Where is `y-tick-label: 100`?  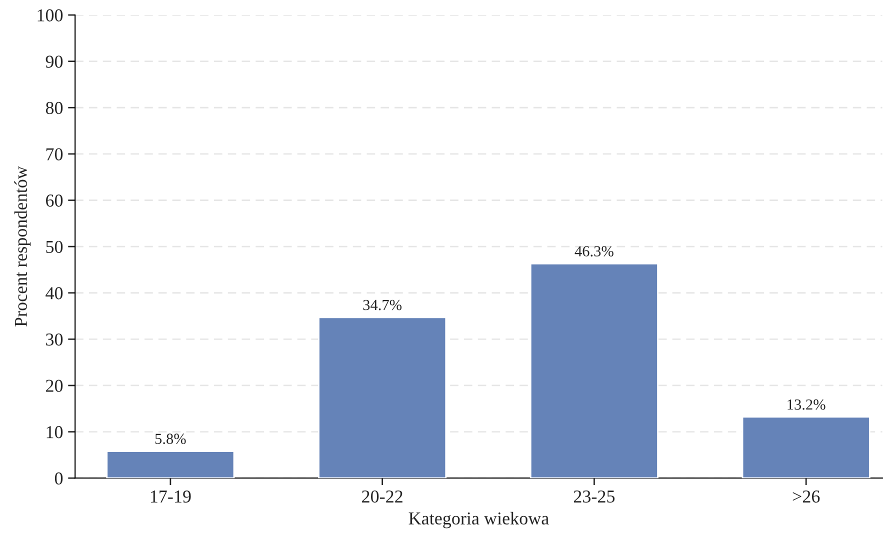
y-tick-label: 100 is located at coordinates (50, 15).